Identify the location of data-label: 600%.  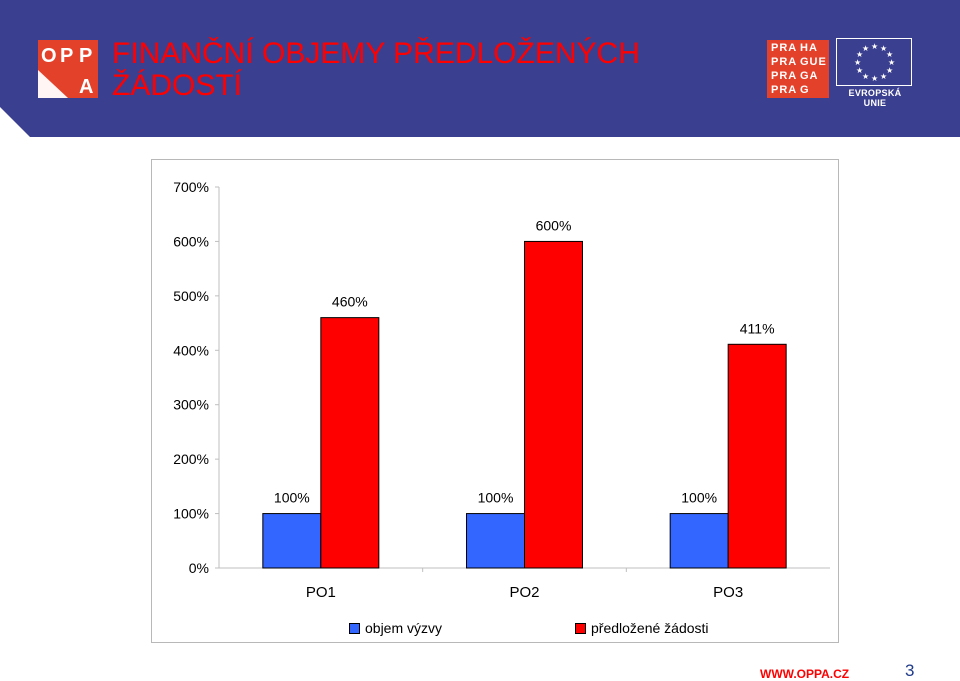
(554, 225).